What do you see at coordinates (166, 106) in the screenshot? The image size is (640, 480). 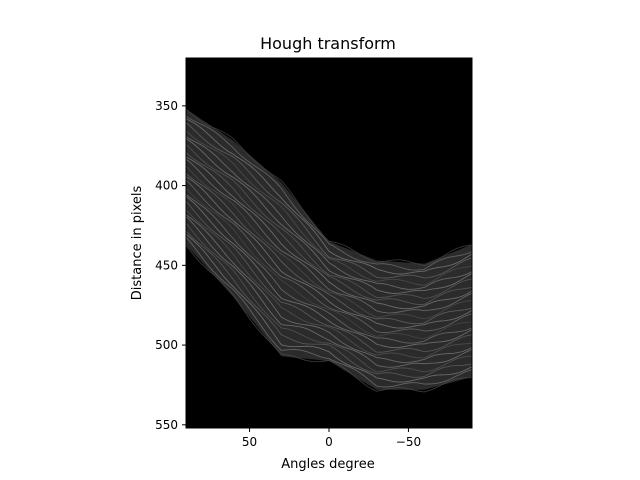 I see `y-tick-label: 350` at bounding box center [166, 106].